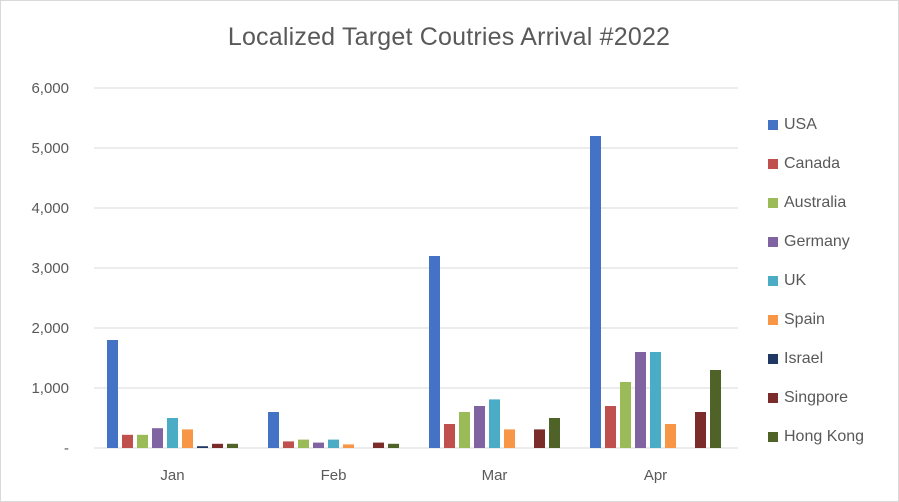 Image resolution: width=899 pixels, height=502 pixels. Describe the element at coordinates (232, 445) in the screenshot. I see `bar-hong-kong-jan` at that location.